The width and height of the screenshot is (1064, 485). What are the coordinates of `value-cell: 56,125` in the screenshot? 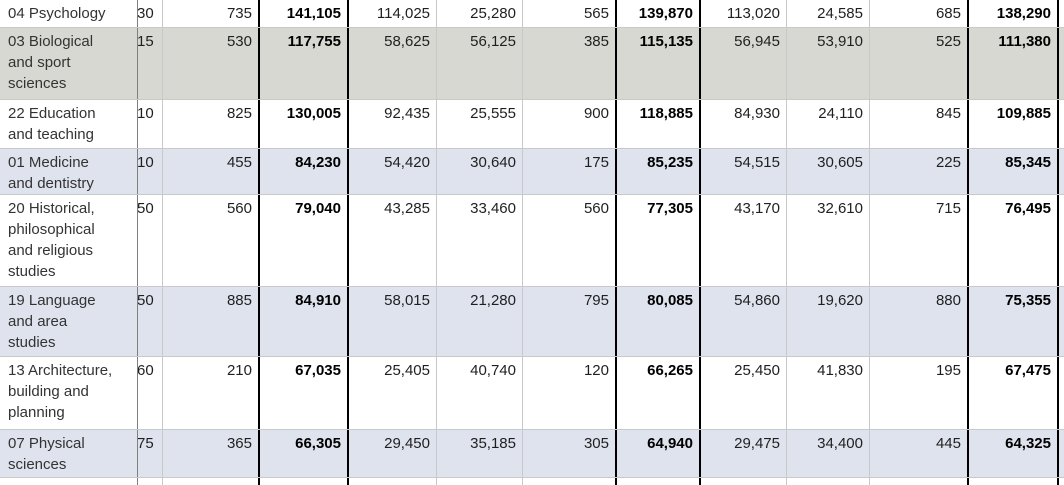 It's located at (480, 63).